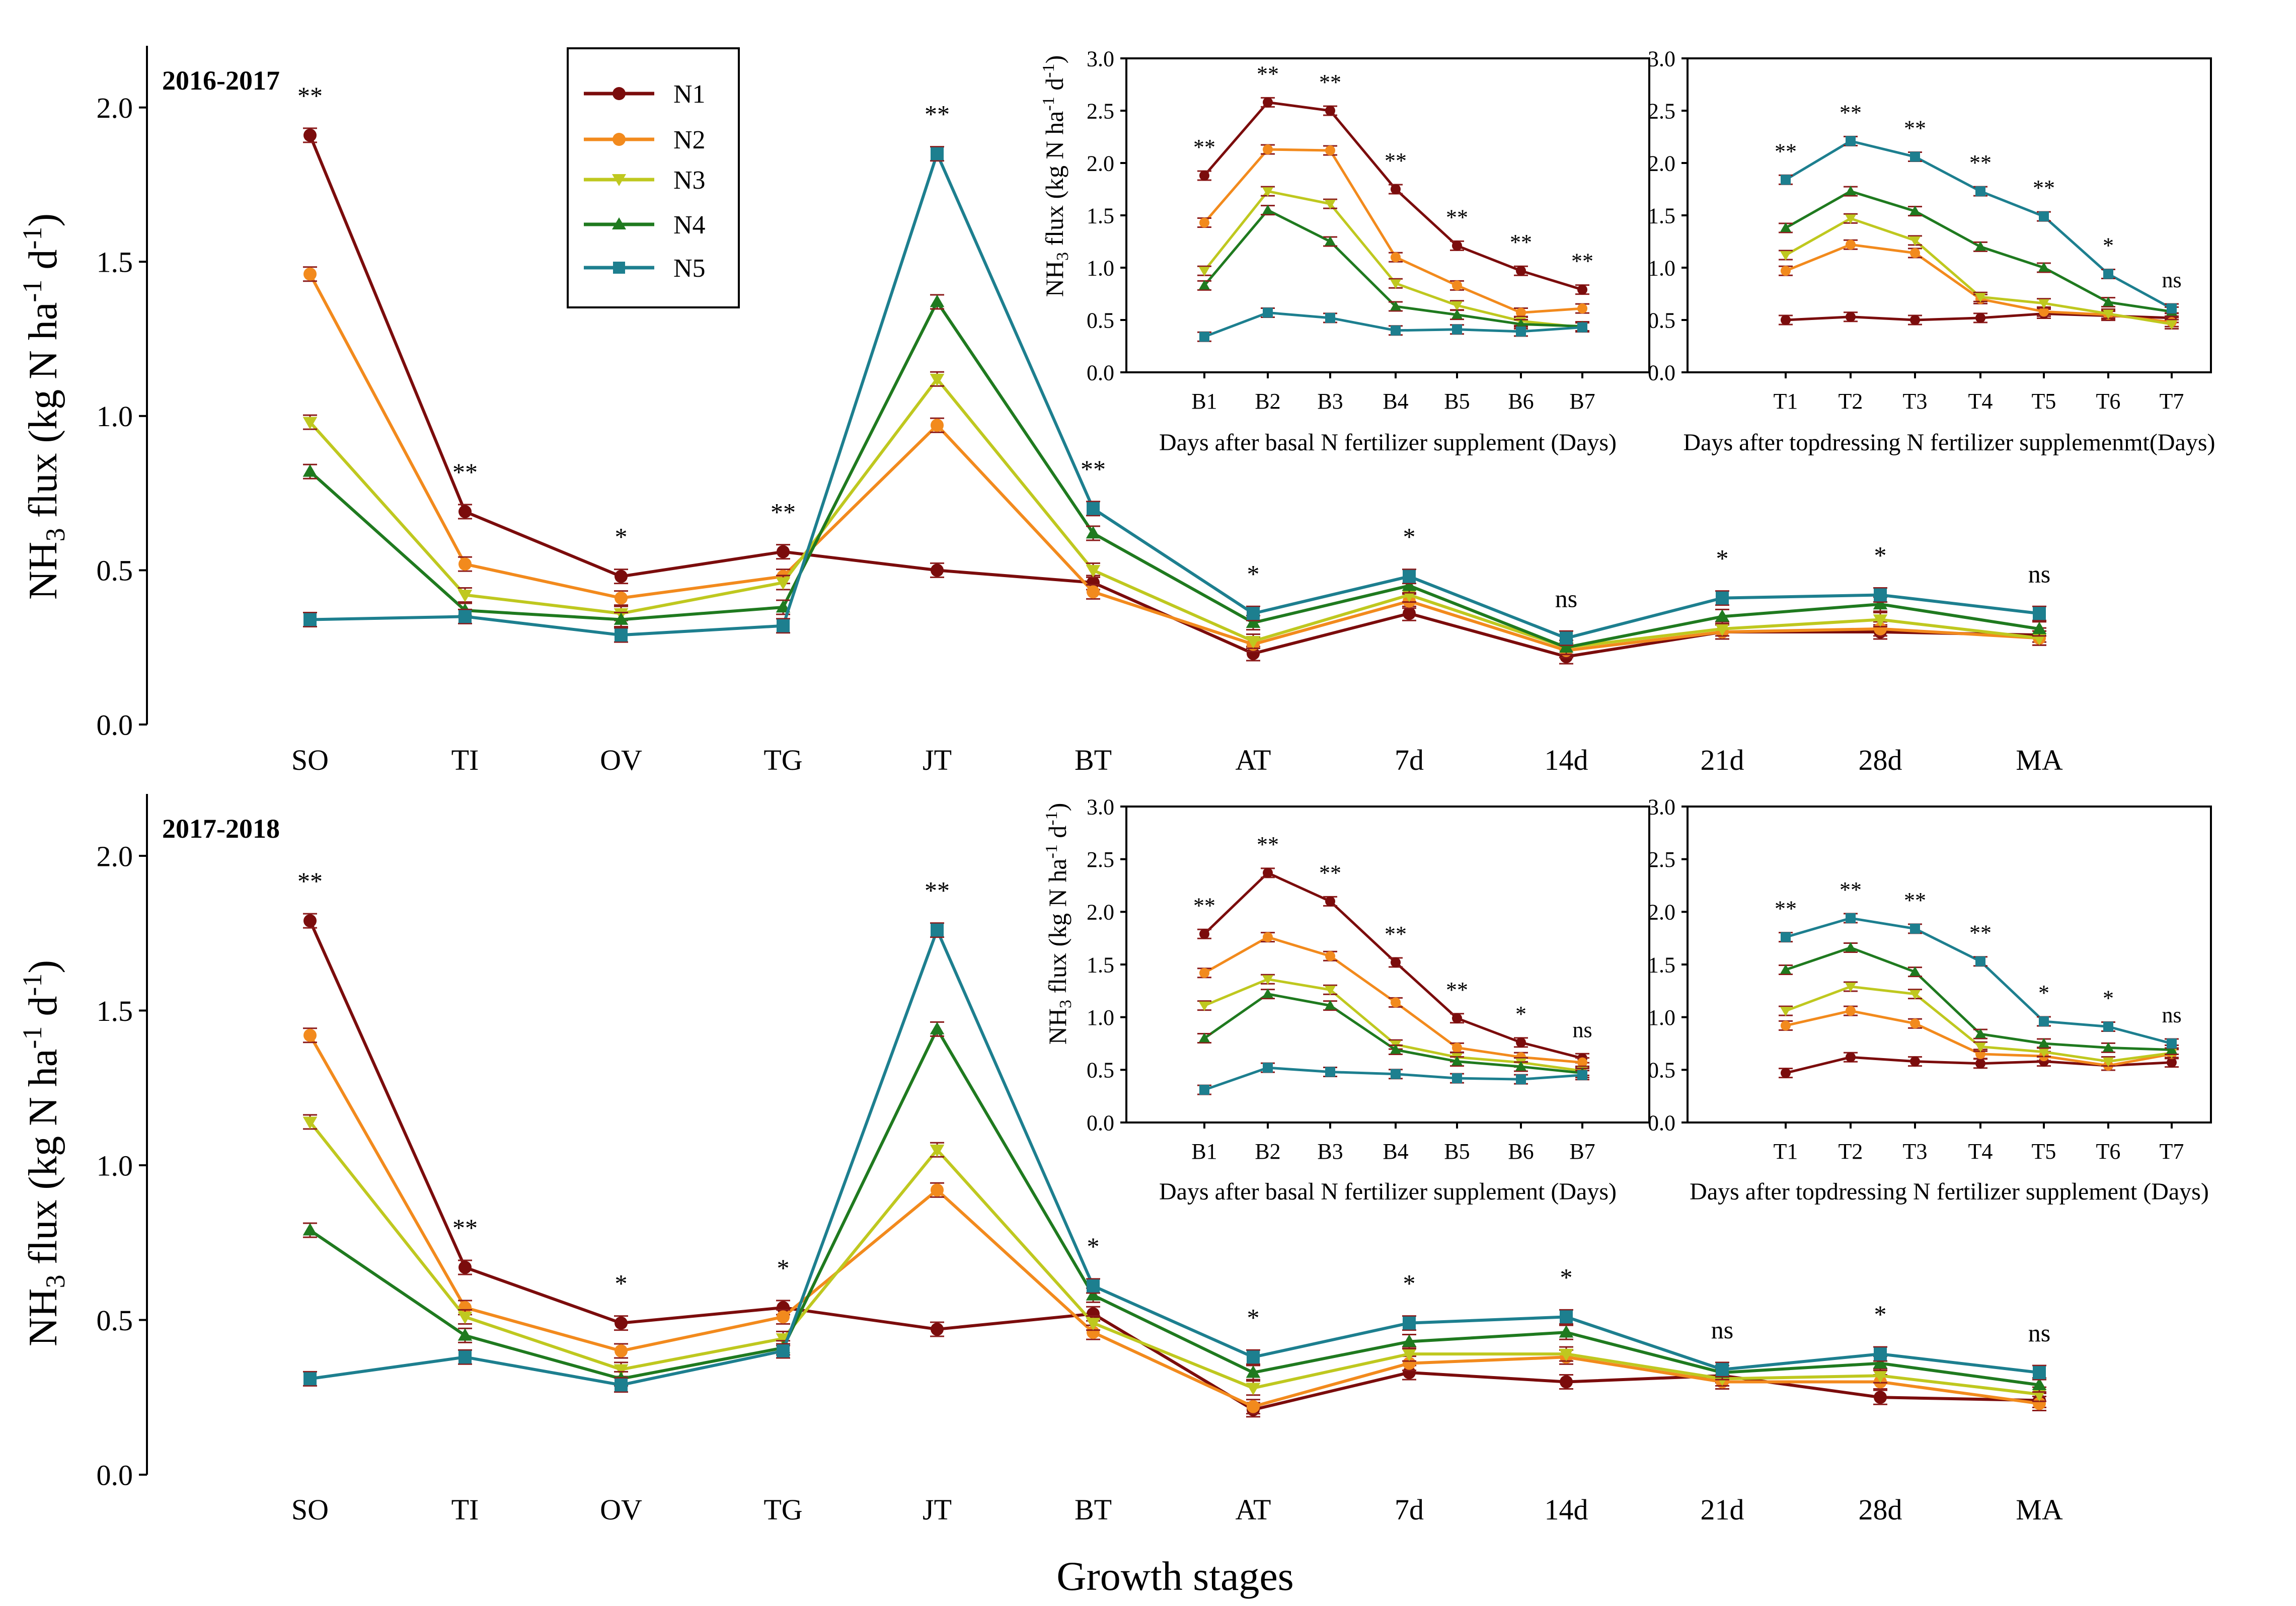  I want to click on x-tick-label-inset2017b: T2, so click(1851, 1151).